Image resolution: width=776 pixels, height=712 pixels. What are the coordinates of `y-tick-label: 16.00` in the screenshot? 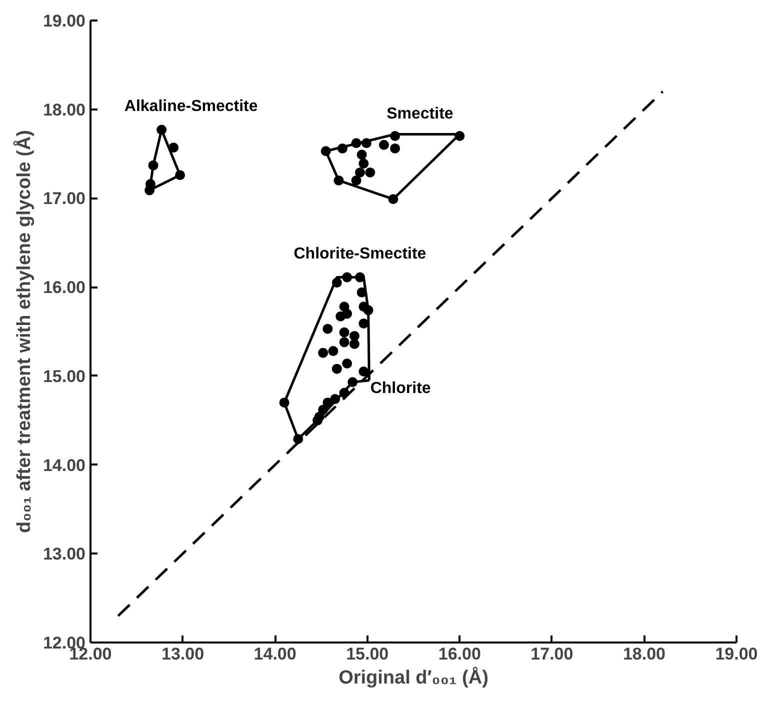 It's located at (64, 288).